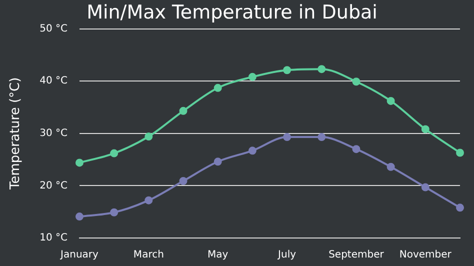  What do you see at coordinates (425, 255) in the screenshot?
I see `x-tick-label: November` at bounding box center [425, 255].